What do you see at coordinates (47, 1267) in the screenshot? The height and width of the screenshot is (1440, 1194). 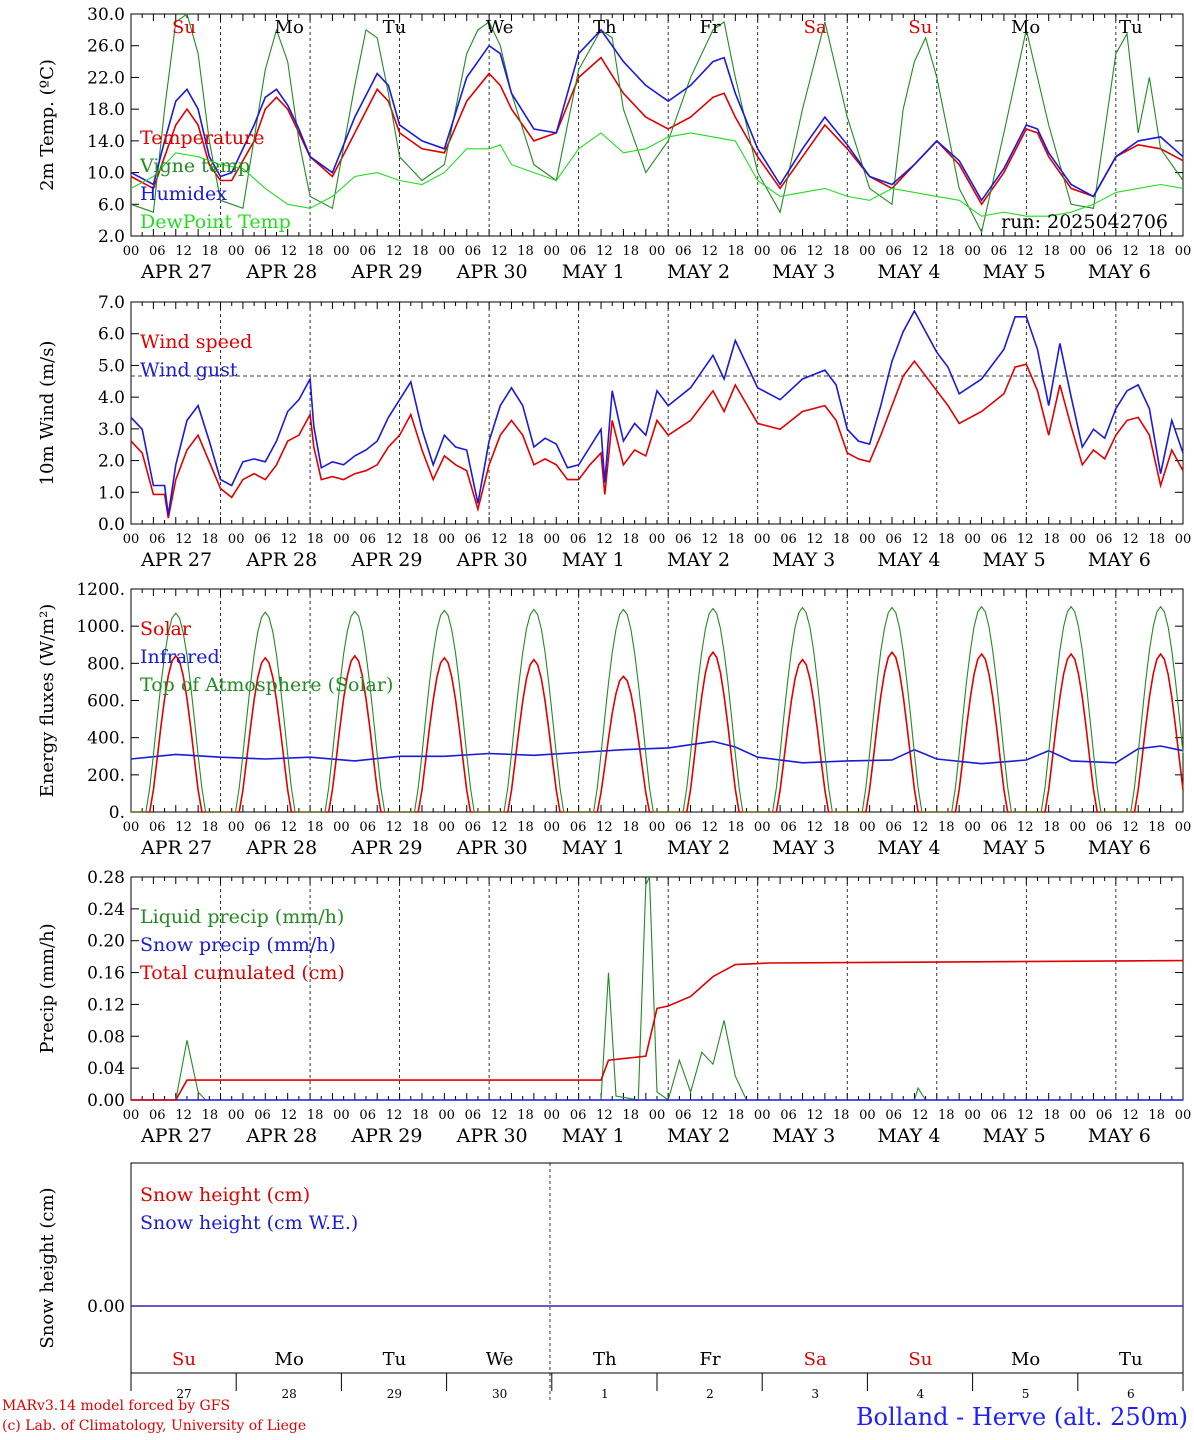 I see `y-axis-label: Snow height (cm)` at bounding box center [47, 1267].